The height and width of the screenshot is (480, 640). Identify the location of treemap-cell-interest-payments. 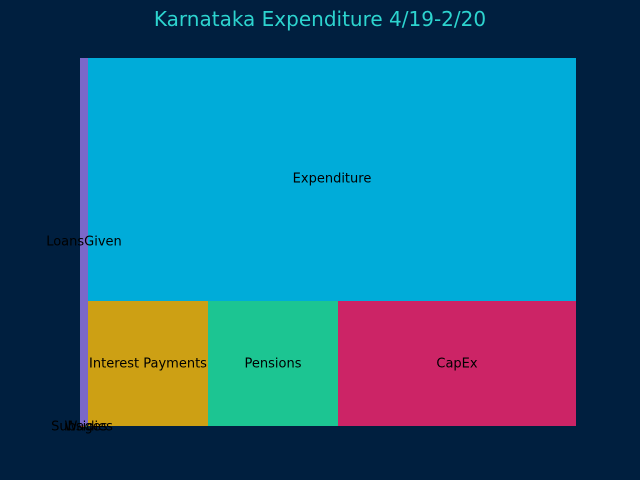
(148, 363).